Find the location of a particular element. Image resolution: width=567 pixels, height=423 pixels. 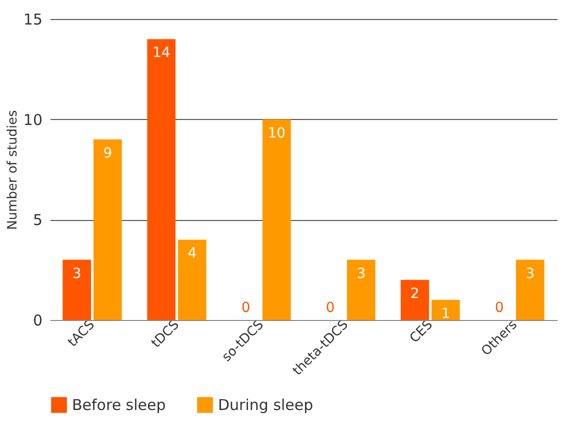

data-label: 1 is located at coordinates (445, 314).